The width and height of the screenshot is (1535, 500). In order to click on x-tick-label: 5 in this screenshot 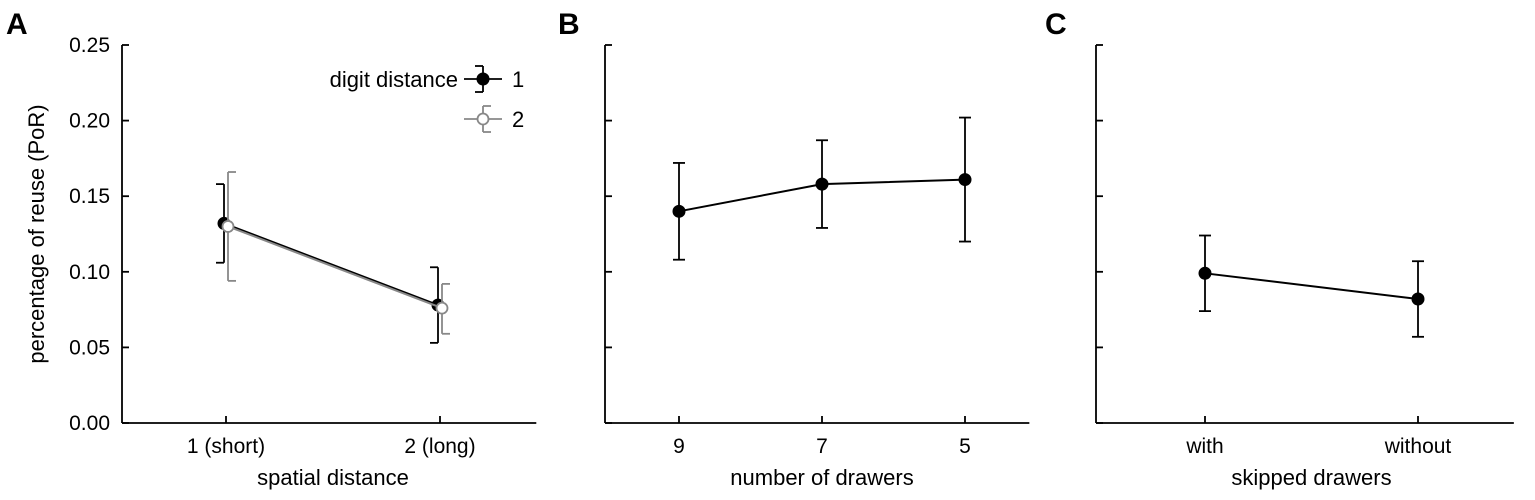, I will do `click(965, 446)`.